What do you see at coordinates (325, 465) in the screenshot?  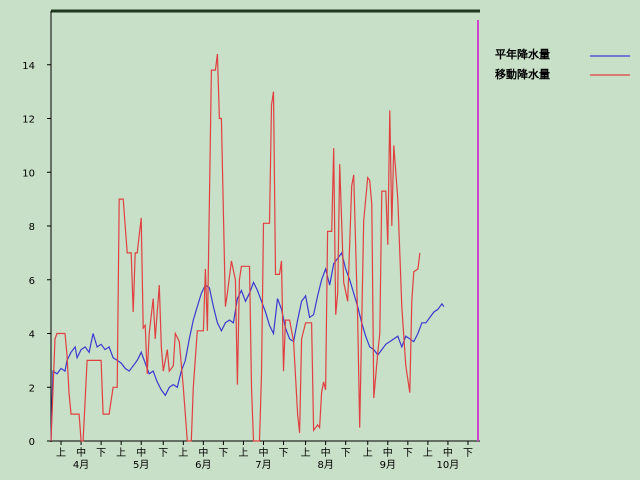 I see `month-label: 8月` at bounding box center [325, 465].